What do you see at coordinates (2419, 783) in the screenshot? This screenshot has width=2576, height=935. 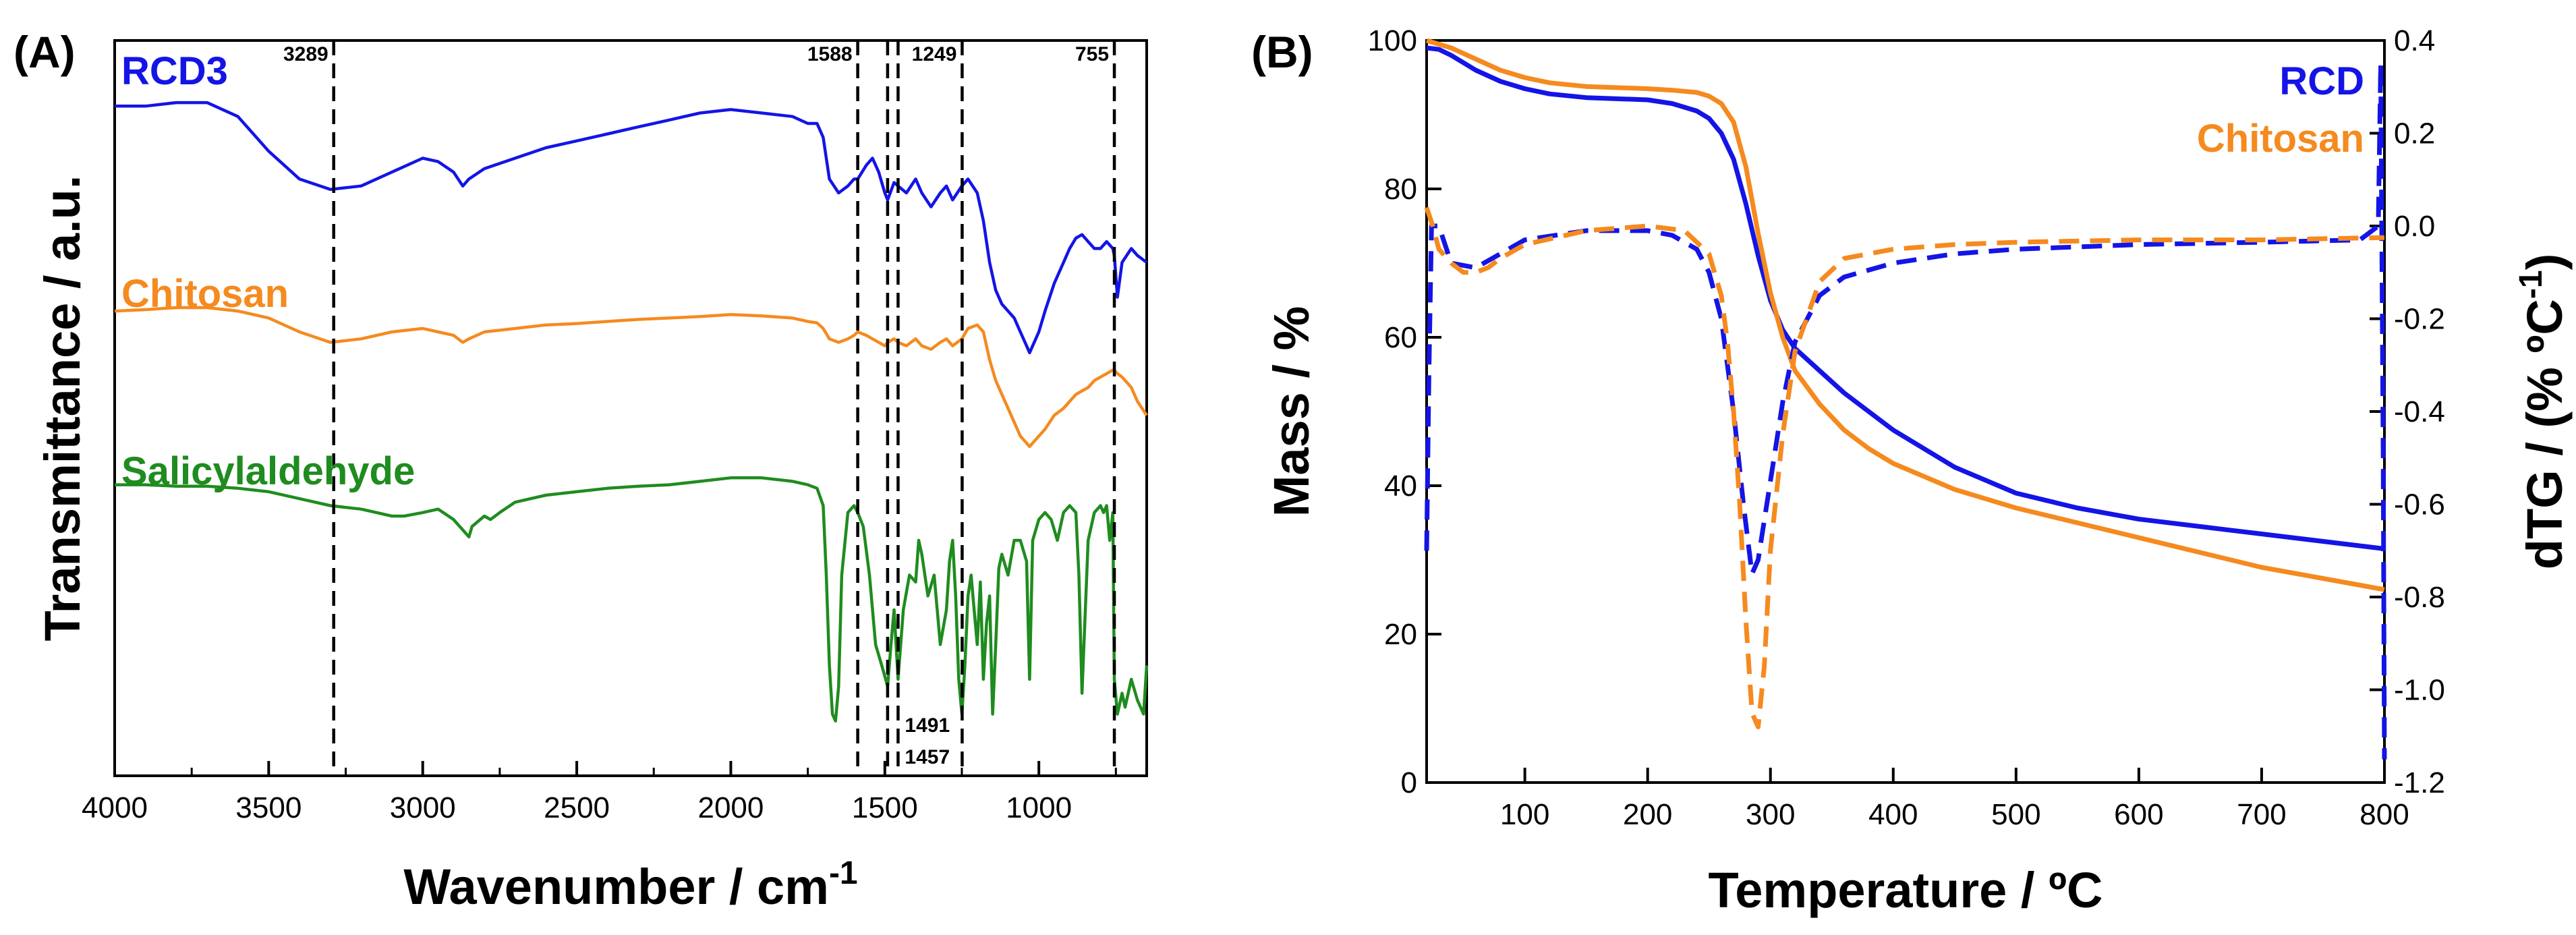 I see `b-y2tick-label: -1.2` at bounding box center [2419, 783].